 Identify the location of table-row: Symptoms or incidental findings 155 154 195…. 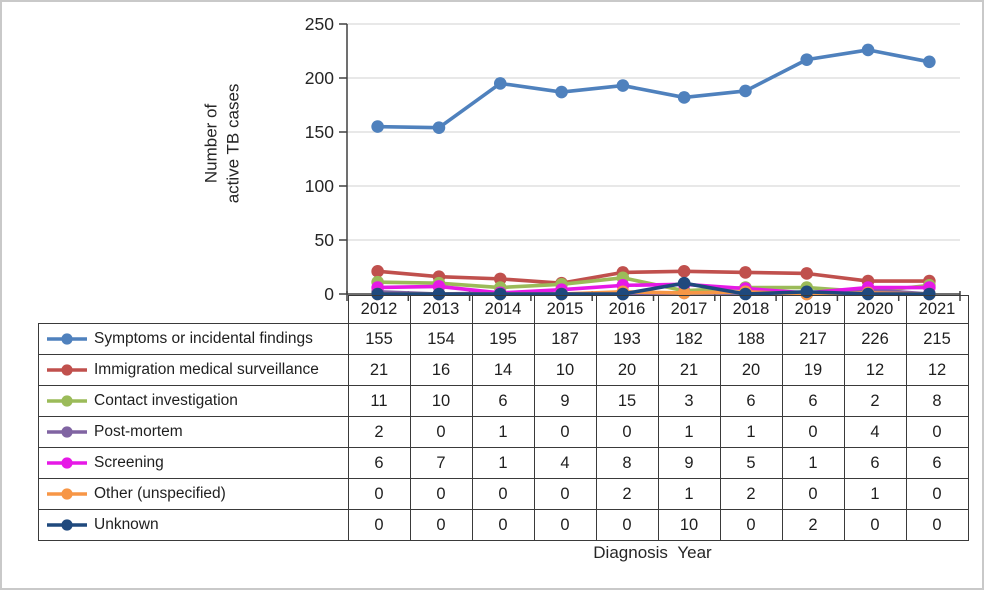
(503, 339).